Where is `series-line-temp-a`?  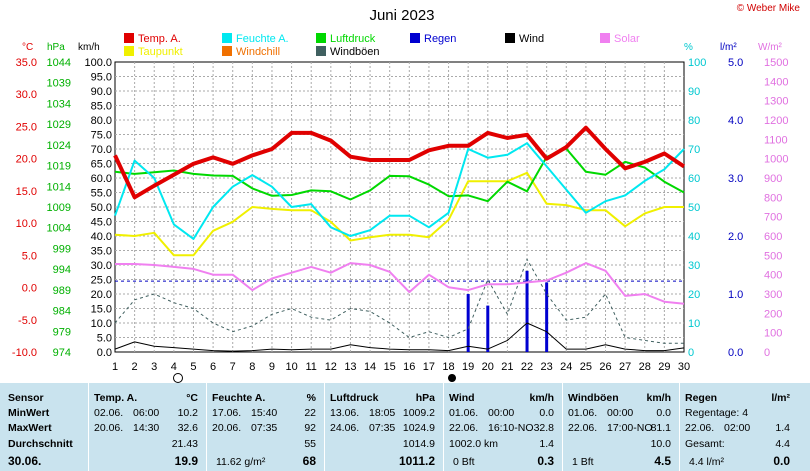 series-line-temp-a is located at coordinates (399, 162).